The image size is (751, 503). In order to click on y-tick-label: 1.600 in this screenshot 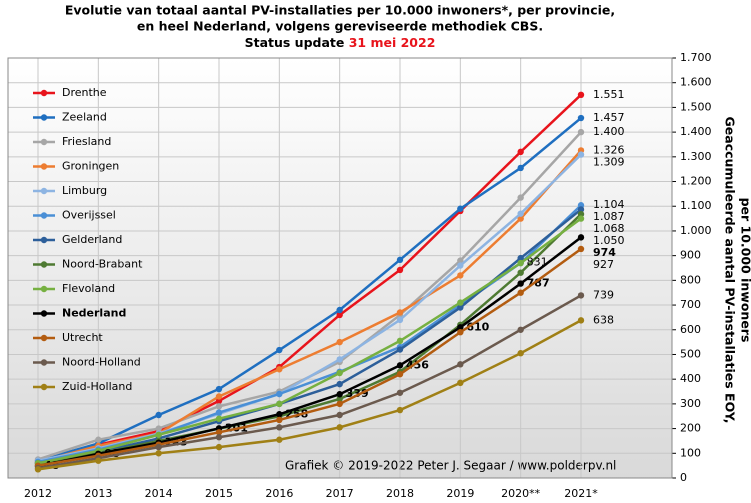, I will do `click(696, 82)`.